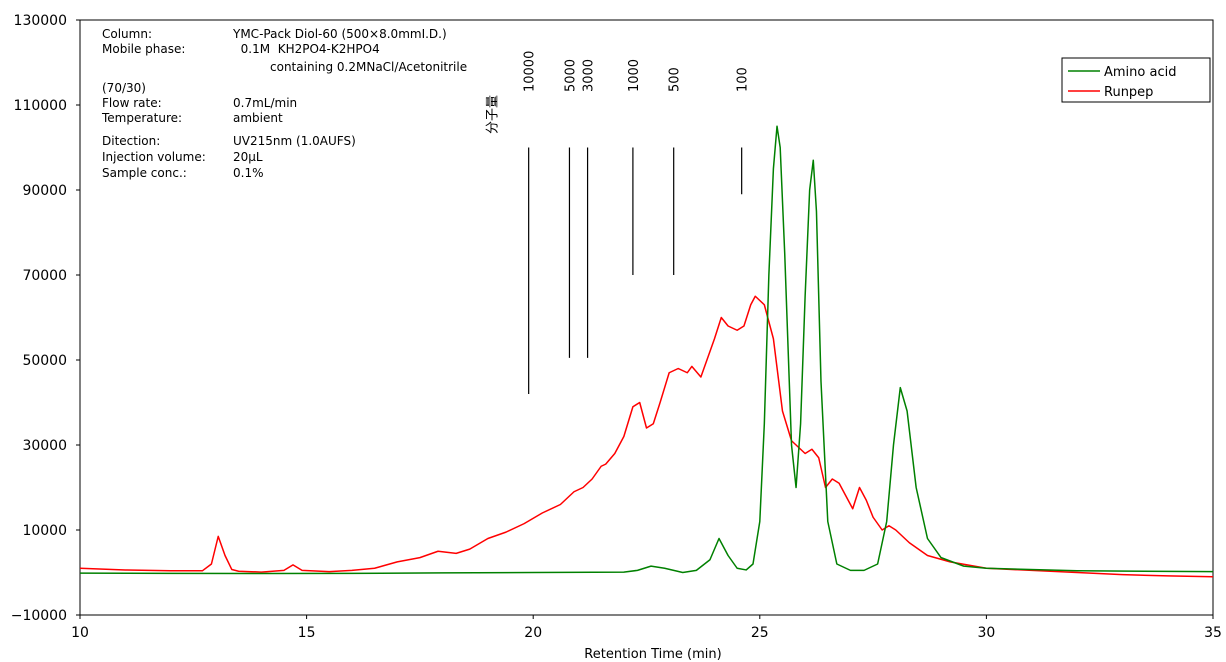 This screenshot has width=1226, height=662. I want to click on mw-marker-label: 3000, so click(589, 75).